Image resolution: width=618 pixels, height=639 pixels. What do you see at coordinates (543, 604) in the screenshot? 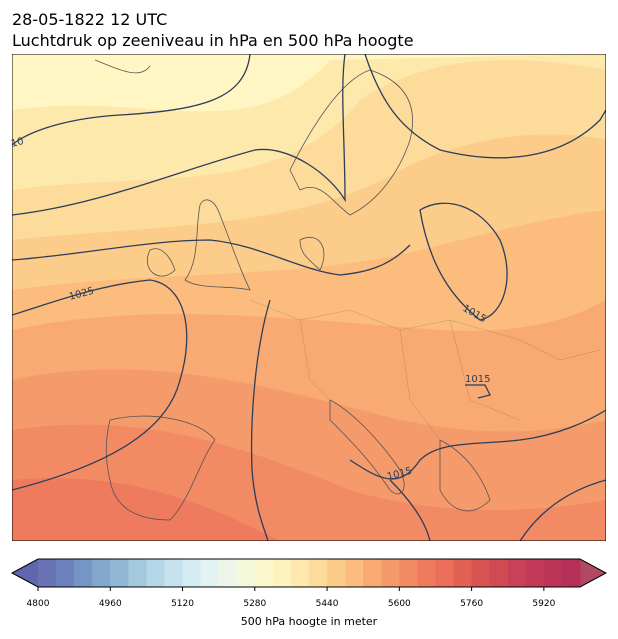
I see `colorbar-tick-label: 5920` at bounding box center [543, 604].